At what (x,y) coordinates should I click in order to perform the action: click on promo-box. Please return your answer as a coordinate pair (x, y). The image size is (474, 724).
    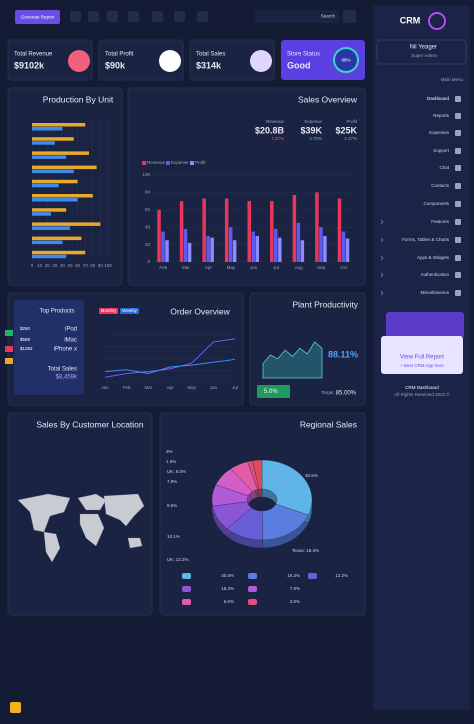
    Looking at the image, I should click on (422, 355).